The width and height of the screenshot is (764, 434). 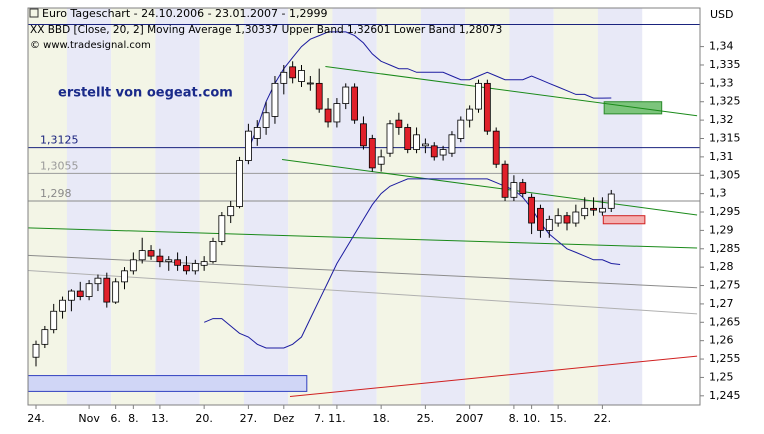 I want to click on y-tick-label: 1,28, so click(x=721, y=266).